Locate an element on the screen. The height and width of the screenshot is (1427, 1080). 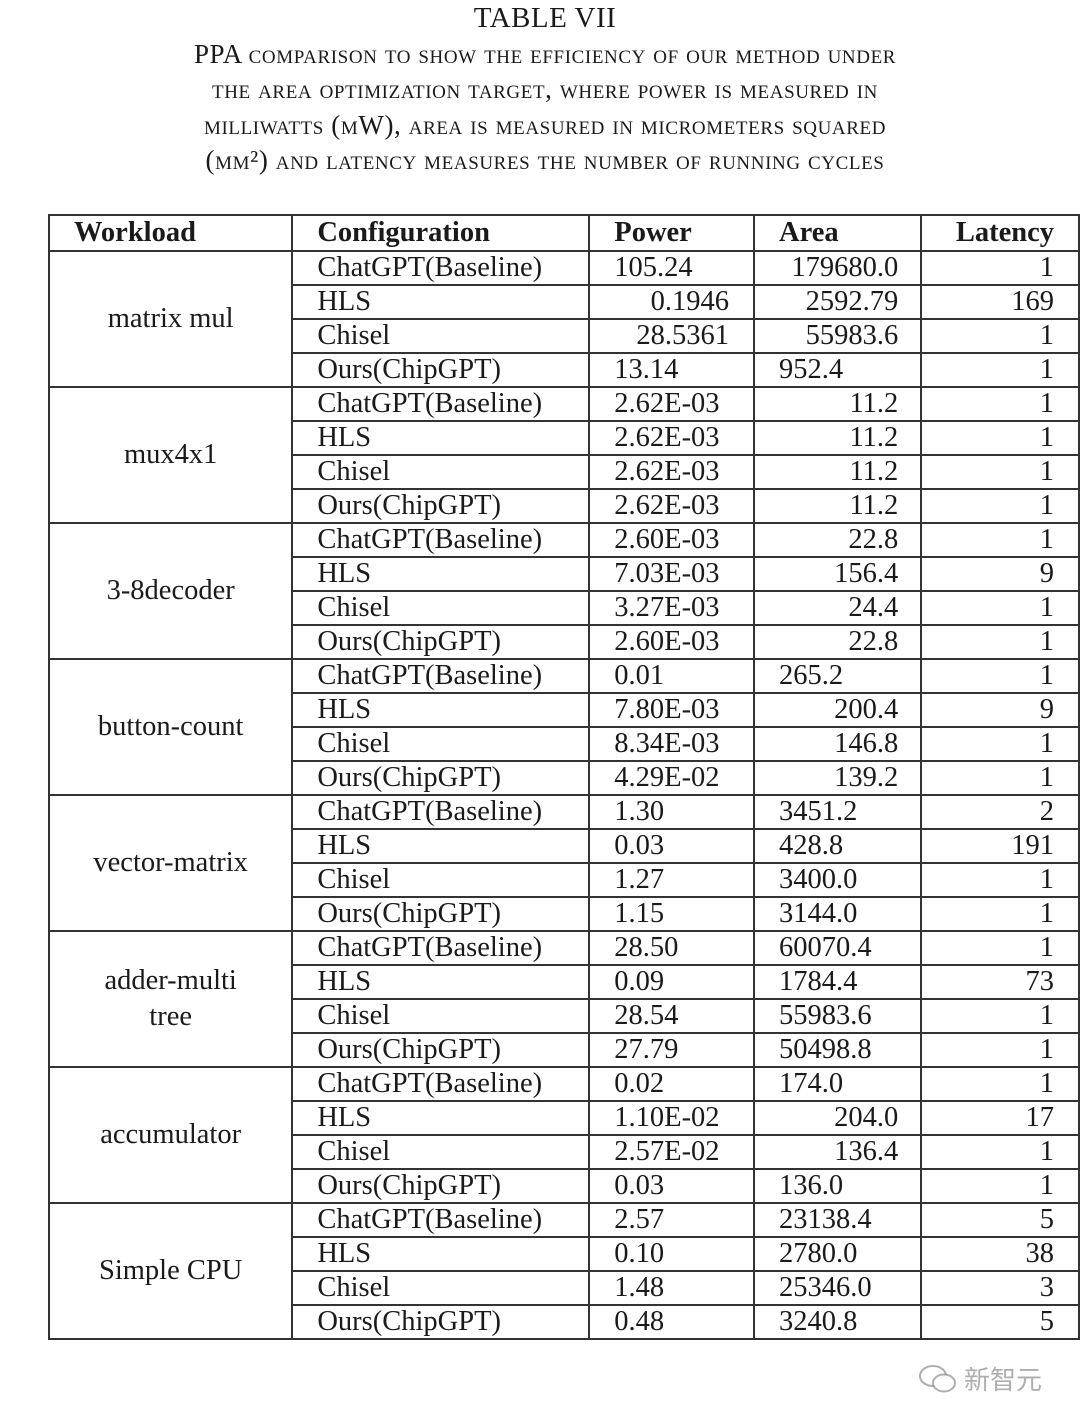
table-row: HLS 0.03 428.8 191 is located at coordinates (564, 846).